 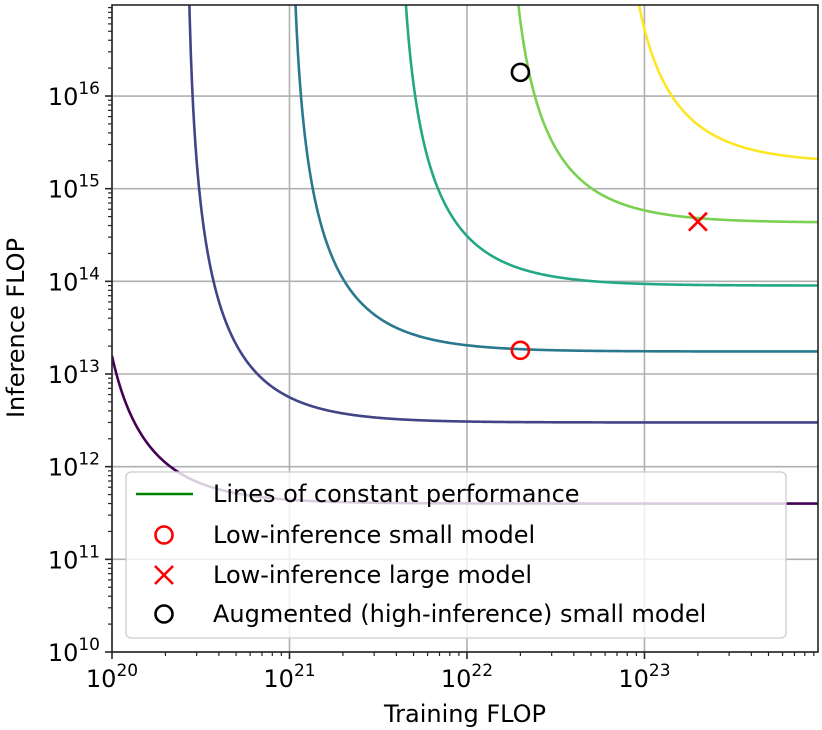 What do you see at coordinates (644, 677) in the screenshot?
I see `x-tick-label: 1023` at bounding box center [644, 677].